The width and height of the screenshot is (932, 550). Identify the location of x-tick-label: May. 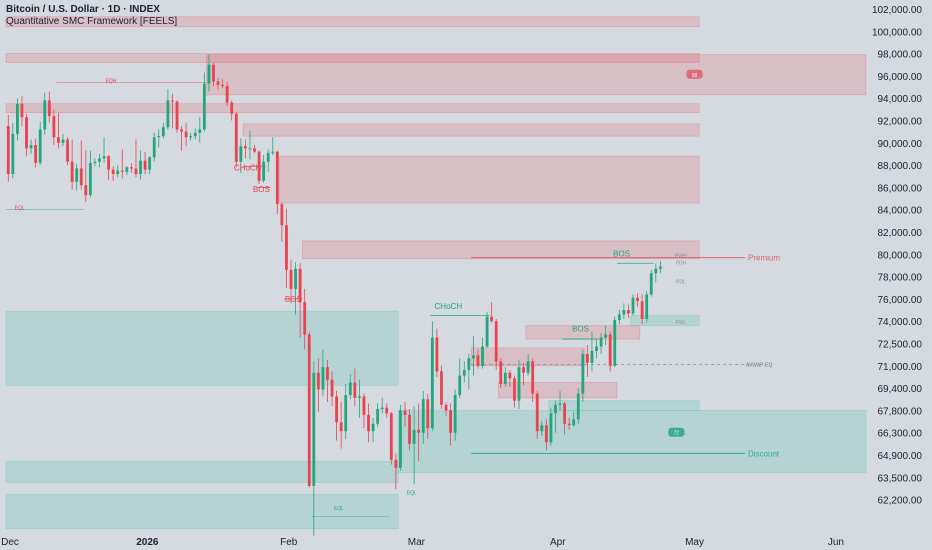
(694, 542).